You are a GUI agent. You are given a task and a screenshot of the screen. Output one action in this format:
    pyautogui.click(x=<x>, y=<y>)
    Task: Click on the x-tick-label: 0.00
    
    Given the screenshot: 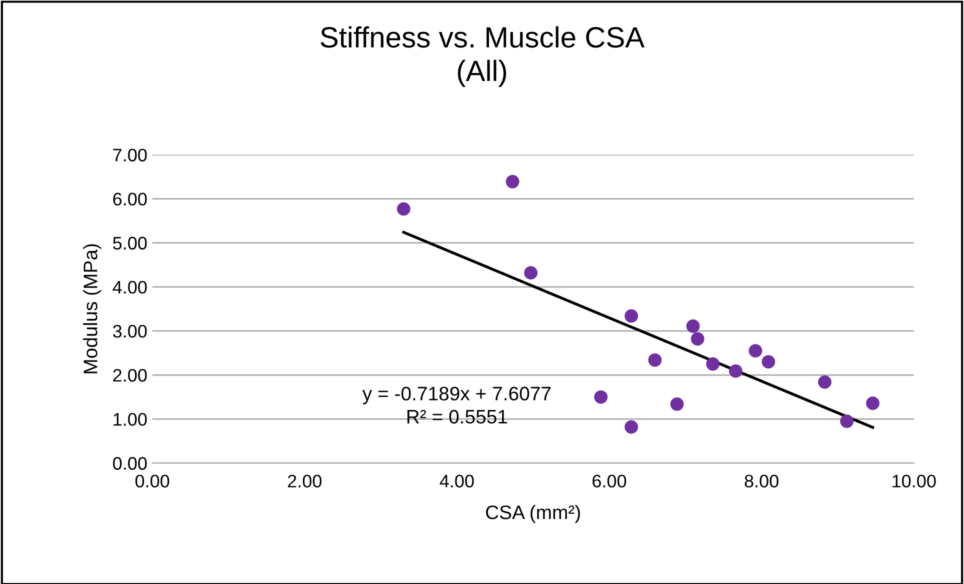 What is the action you would take?
    pyautogui.click(x=152, y=481)
    